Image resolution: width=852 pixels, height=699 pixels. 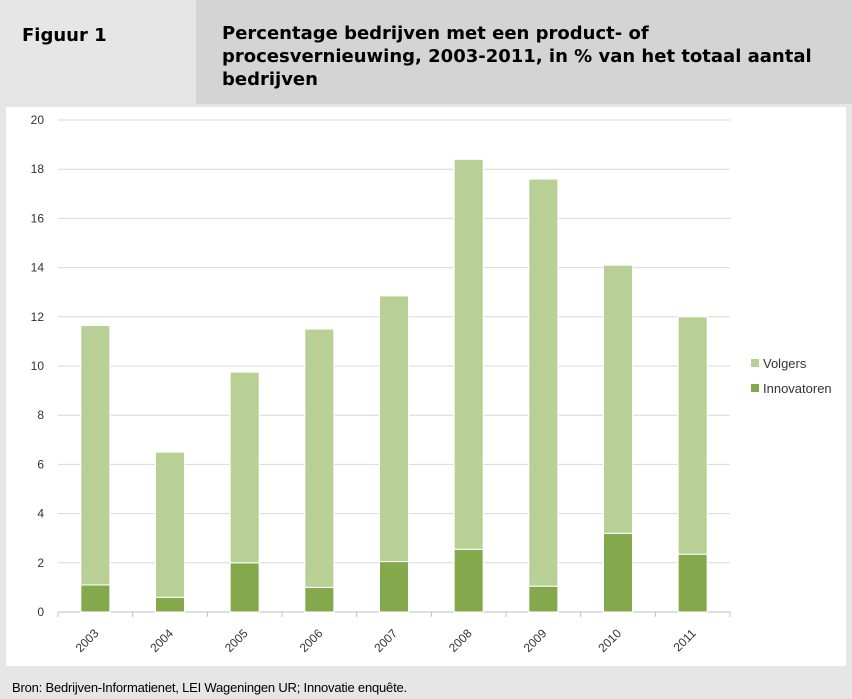 I want to click on bar-volgers-2006, so click(x=319, y=458).